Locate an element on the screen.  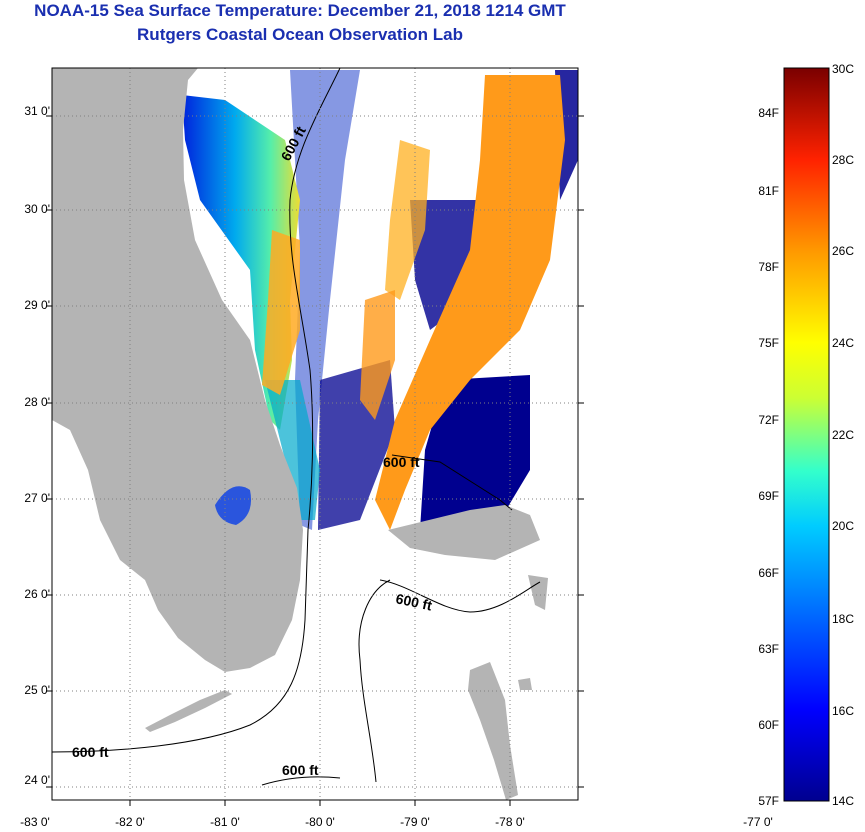
lon-label: -83 0' is located at coordinates (35, 822).